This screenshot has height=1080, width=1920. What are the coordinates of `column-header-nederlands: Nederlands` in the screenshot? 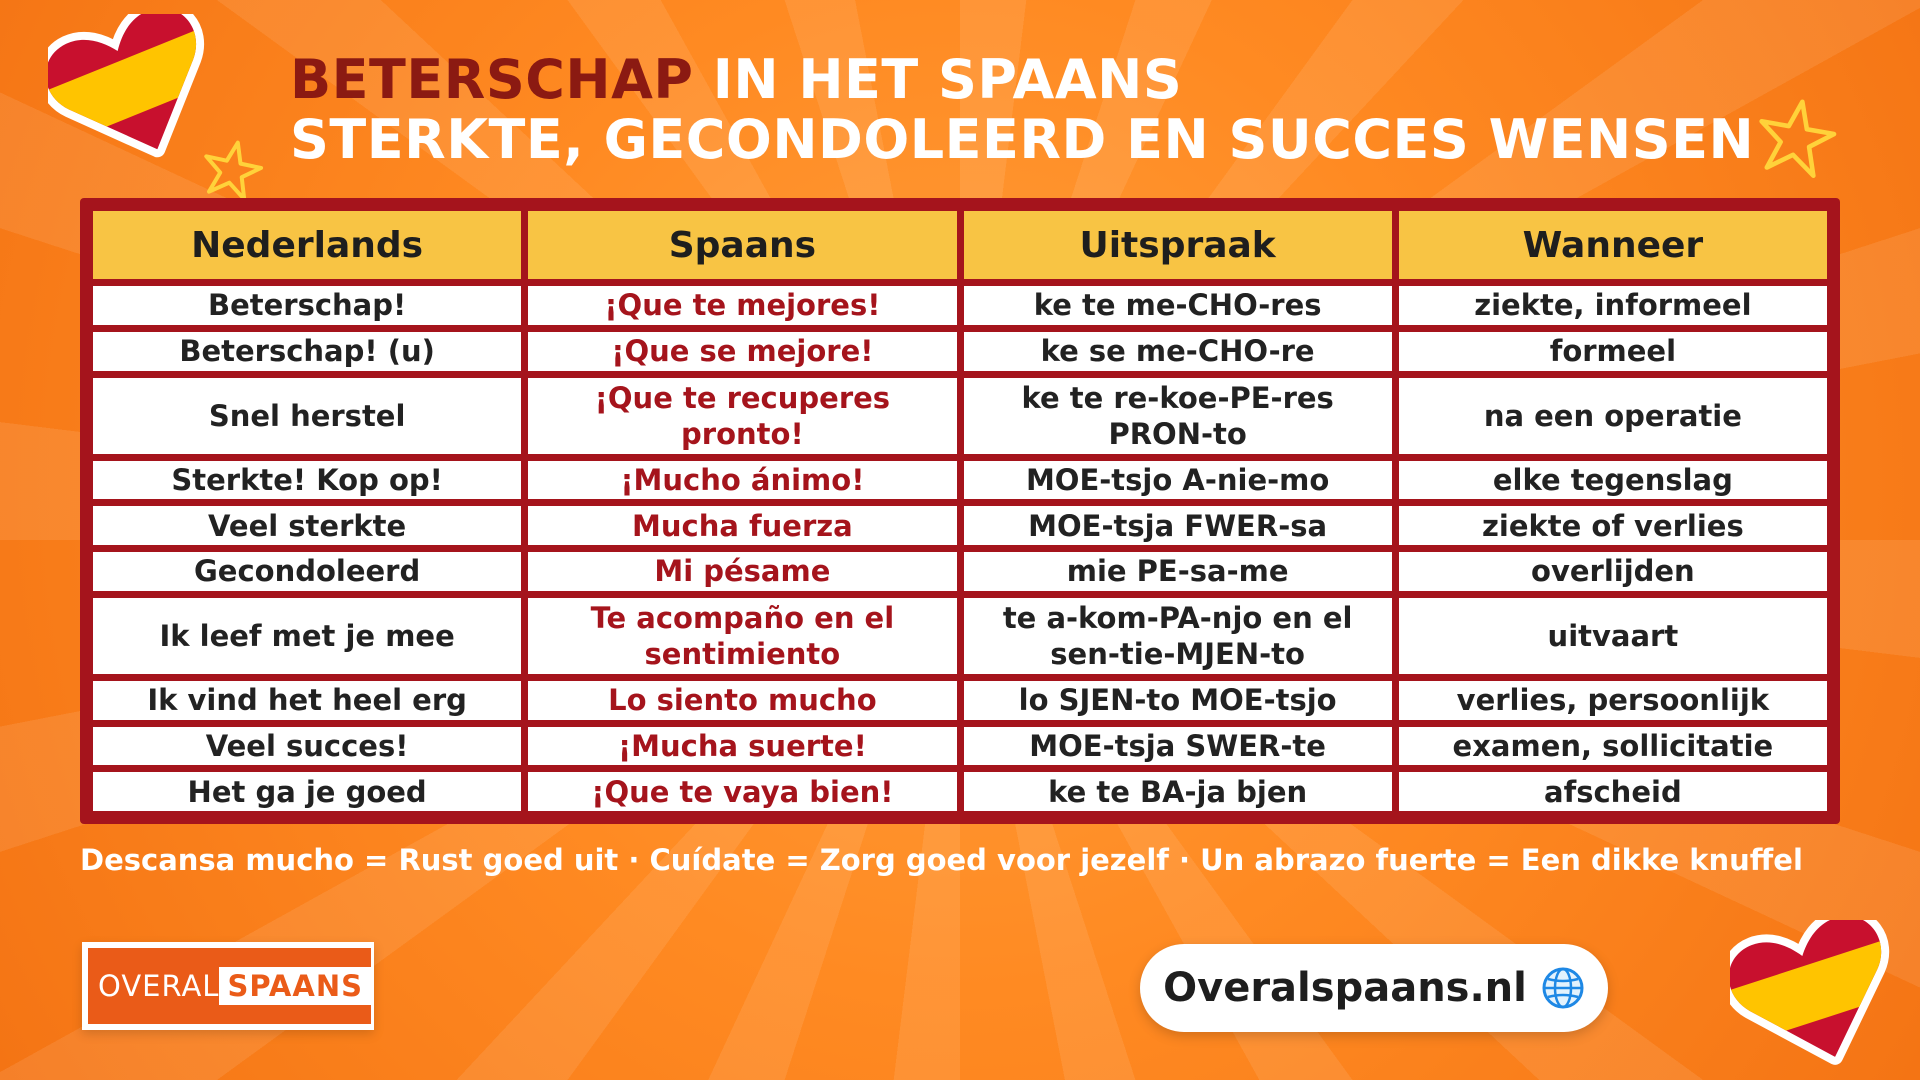 It's located at (307, 245).